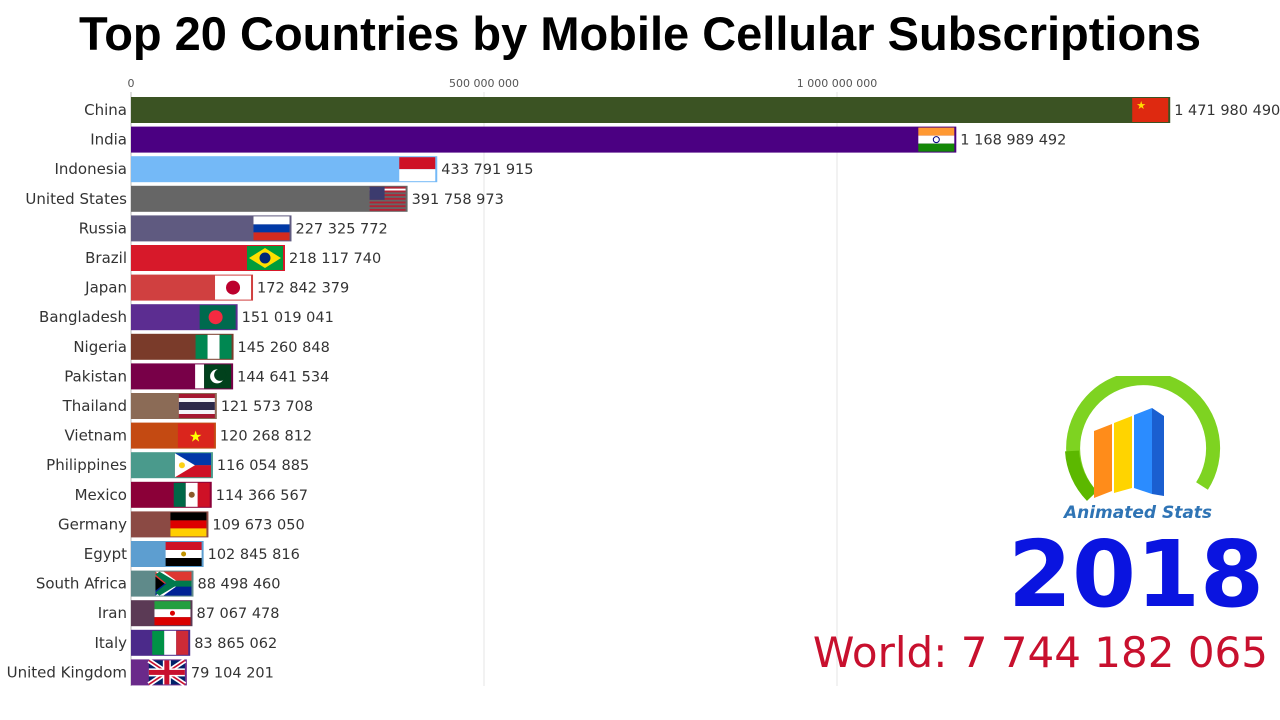  Describe the element at coordinates (544, 139) in the screenshot. I see `bar-india` at that location.